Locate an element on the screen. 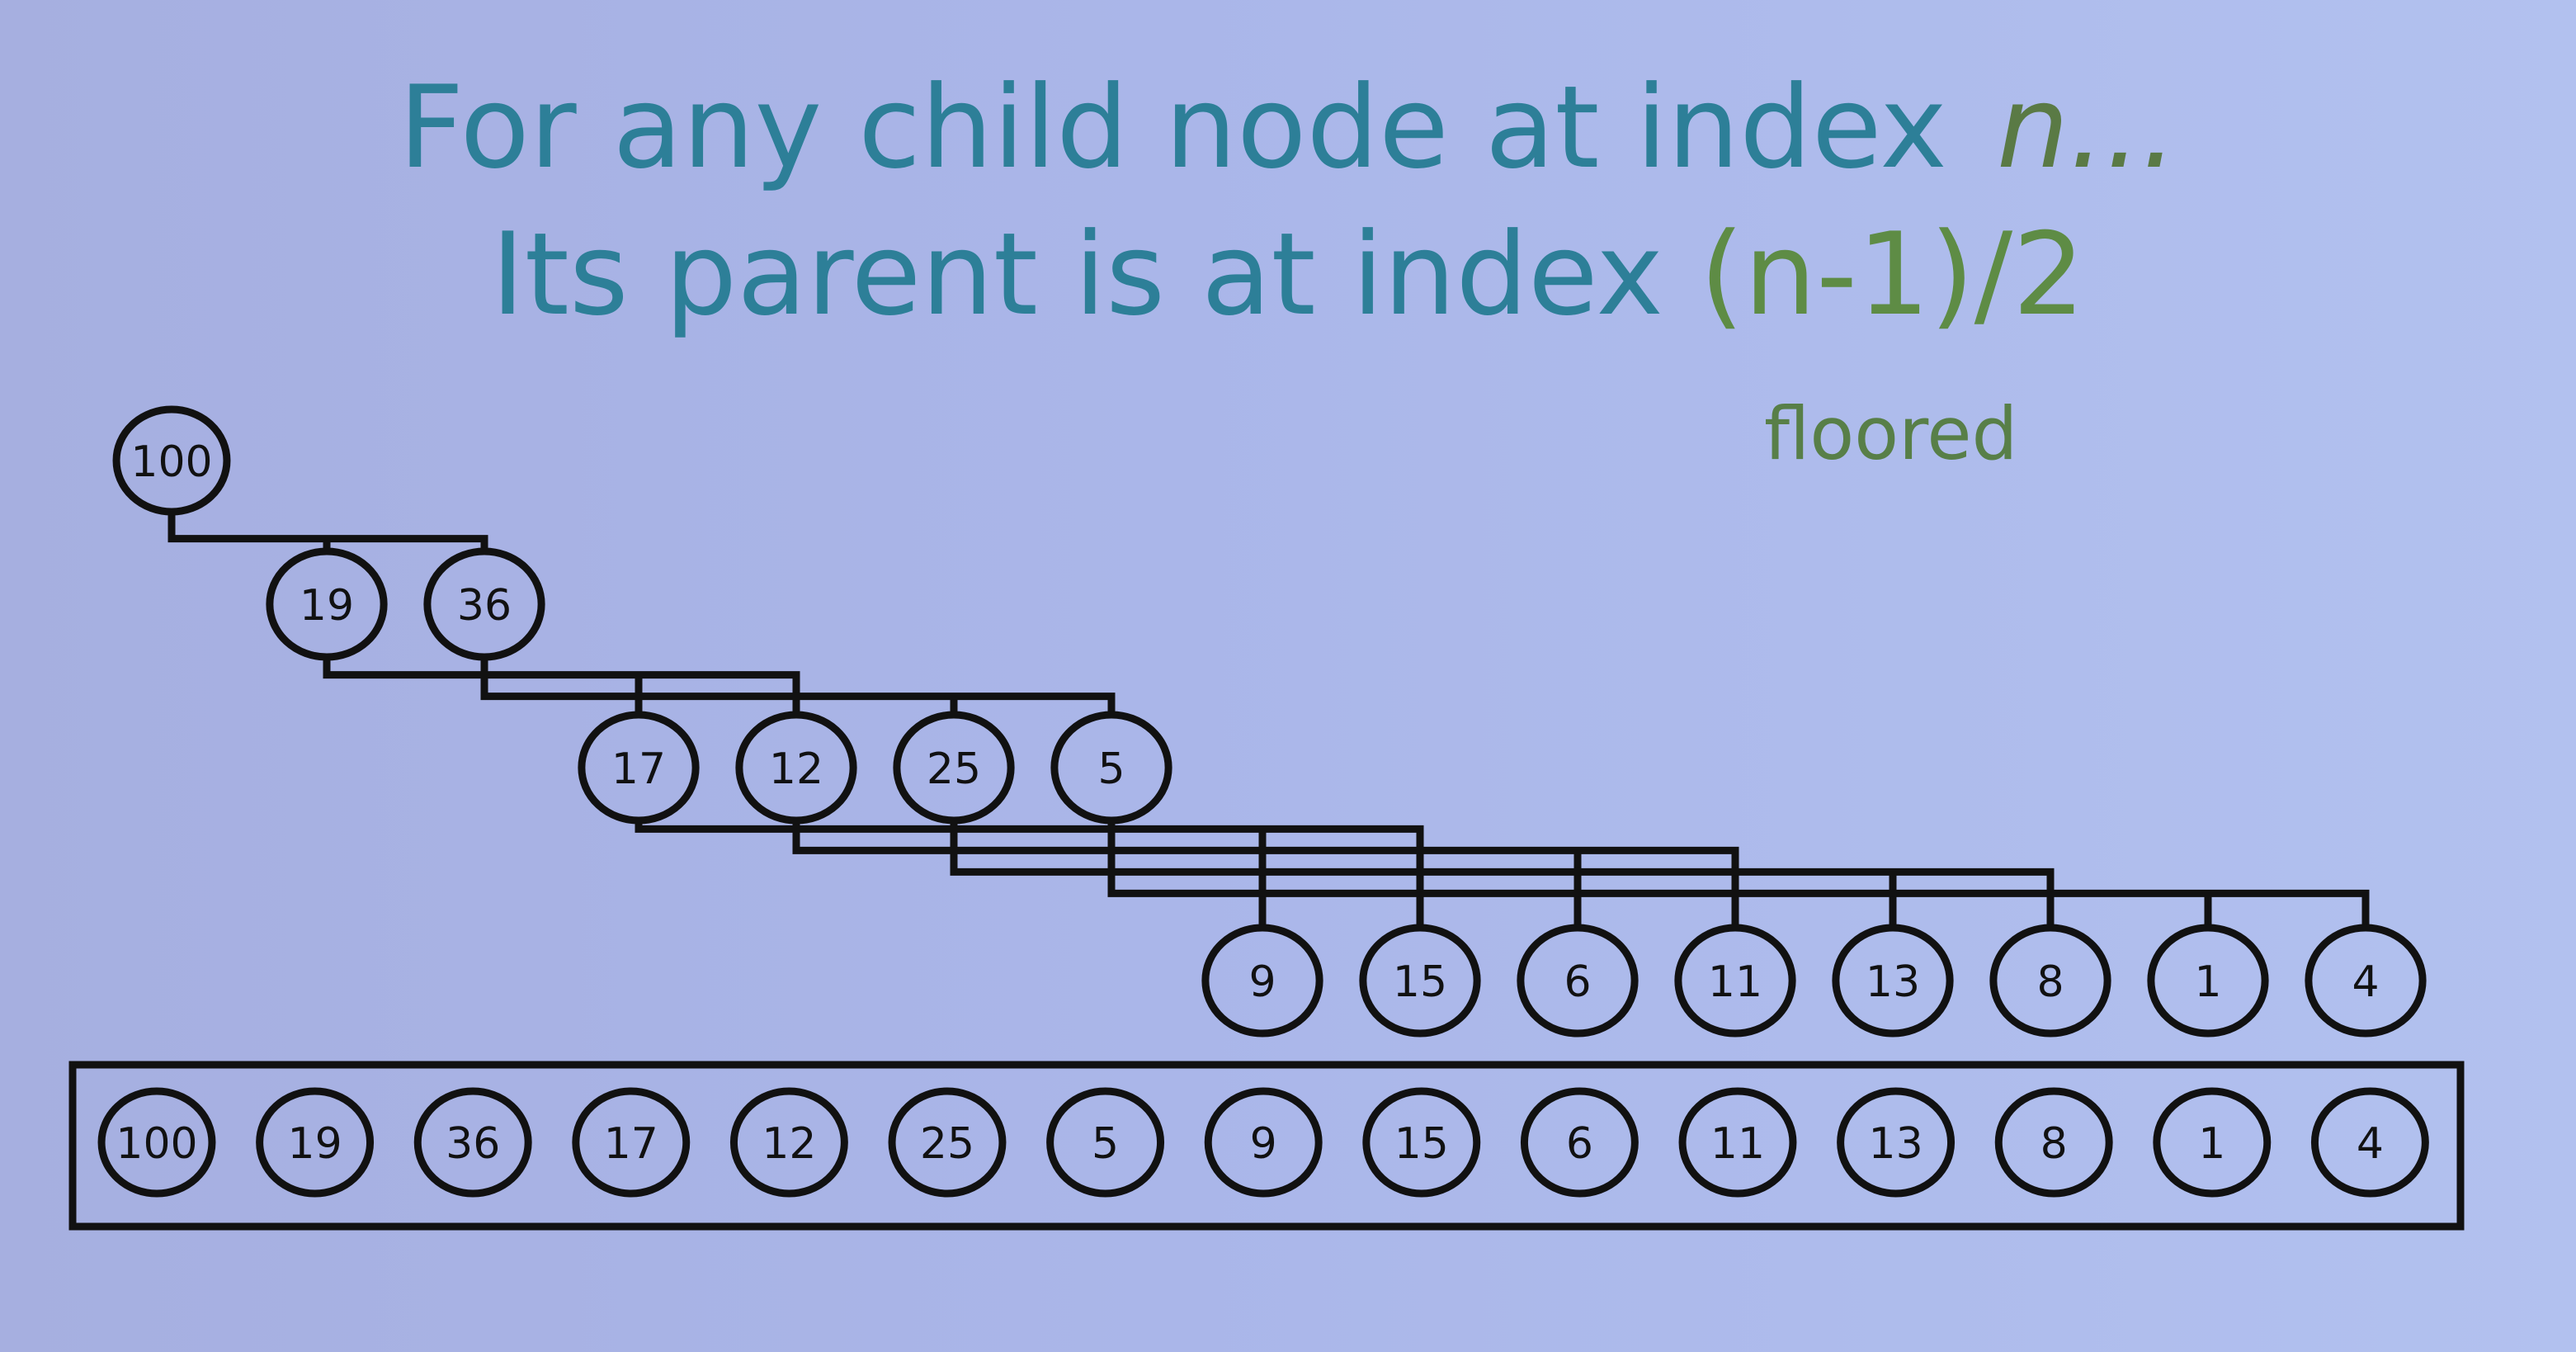 The width and height of the screenshot is (2576, 1352). tree-node: 4 is located at coordinates (2366, 981).